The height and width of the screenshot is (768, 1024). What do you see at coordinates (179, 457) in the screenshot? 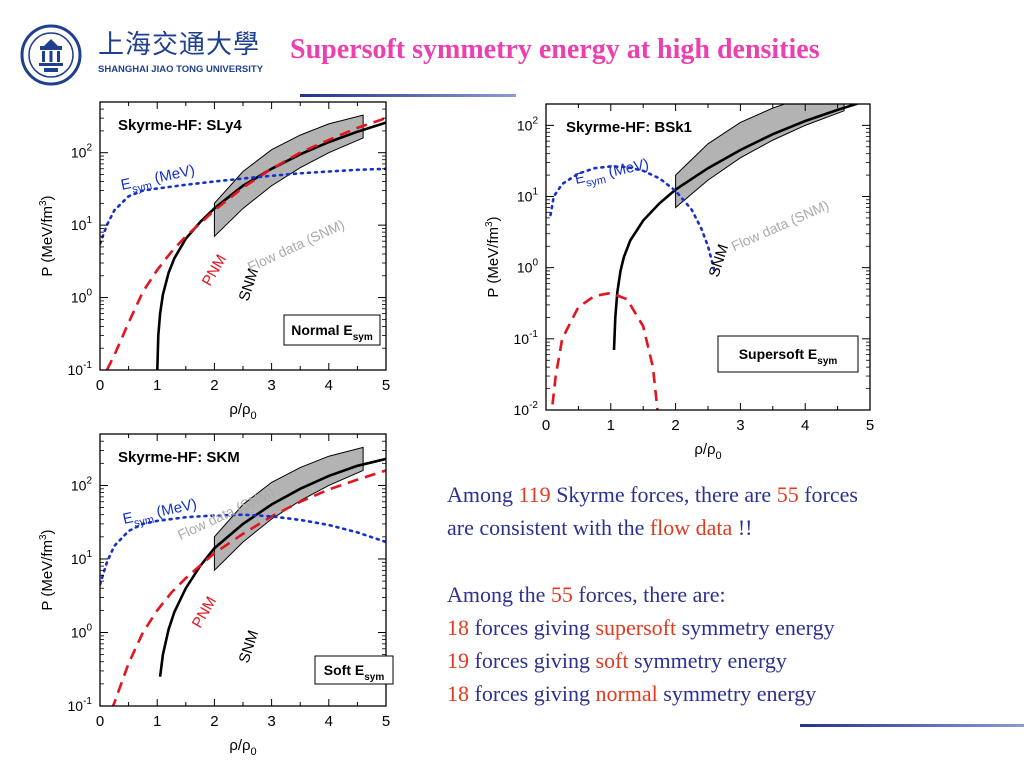
I see `plot-title: Skyrme-HF: SKM` at bounding box center [179, 457].